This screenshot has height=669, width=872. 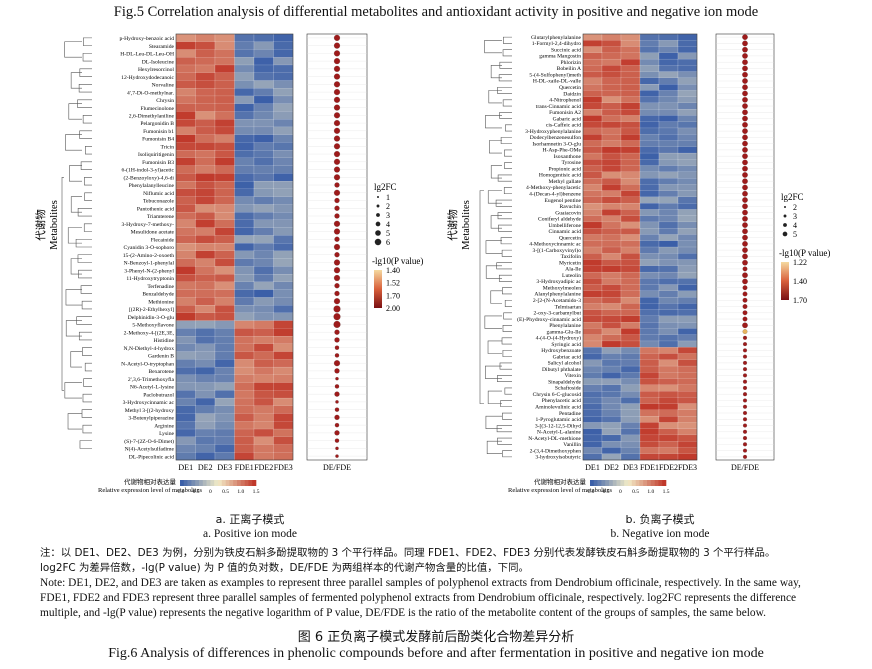 I want to click on color-legend-tick: -0.5, so click(x=195, y=492).